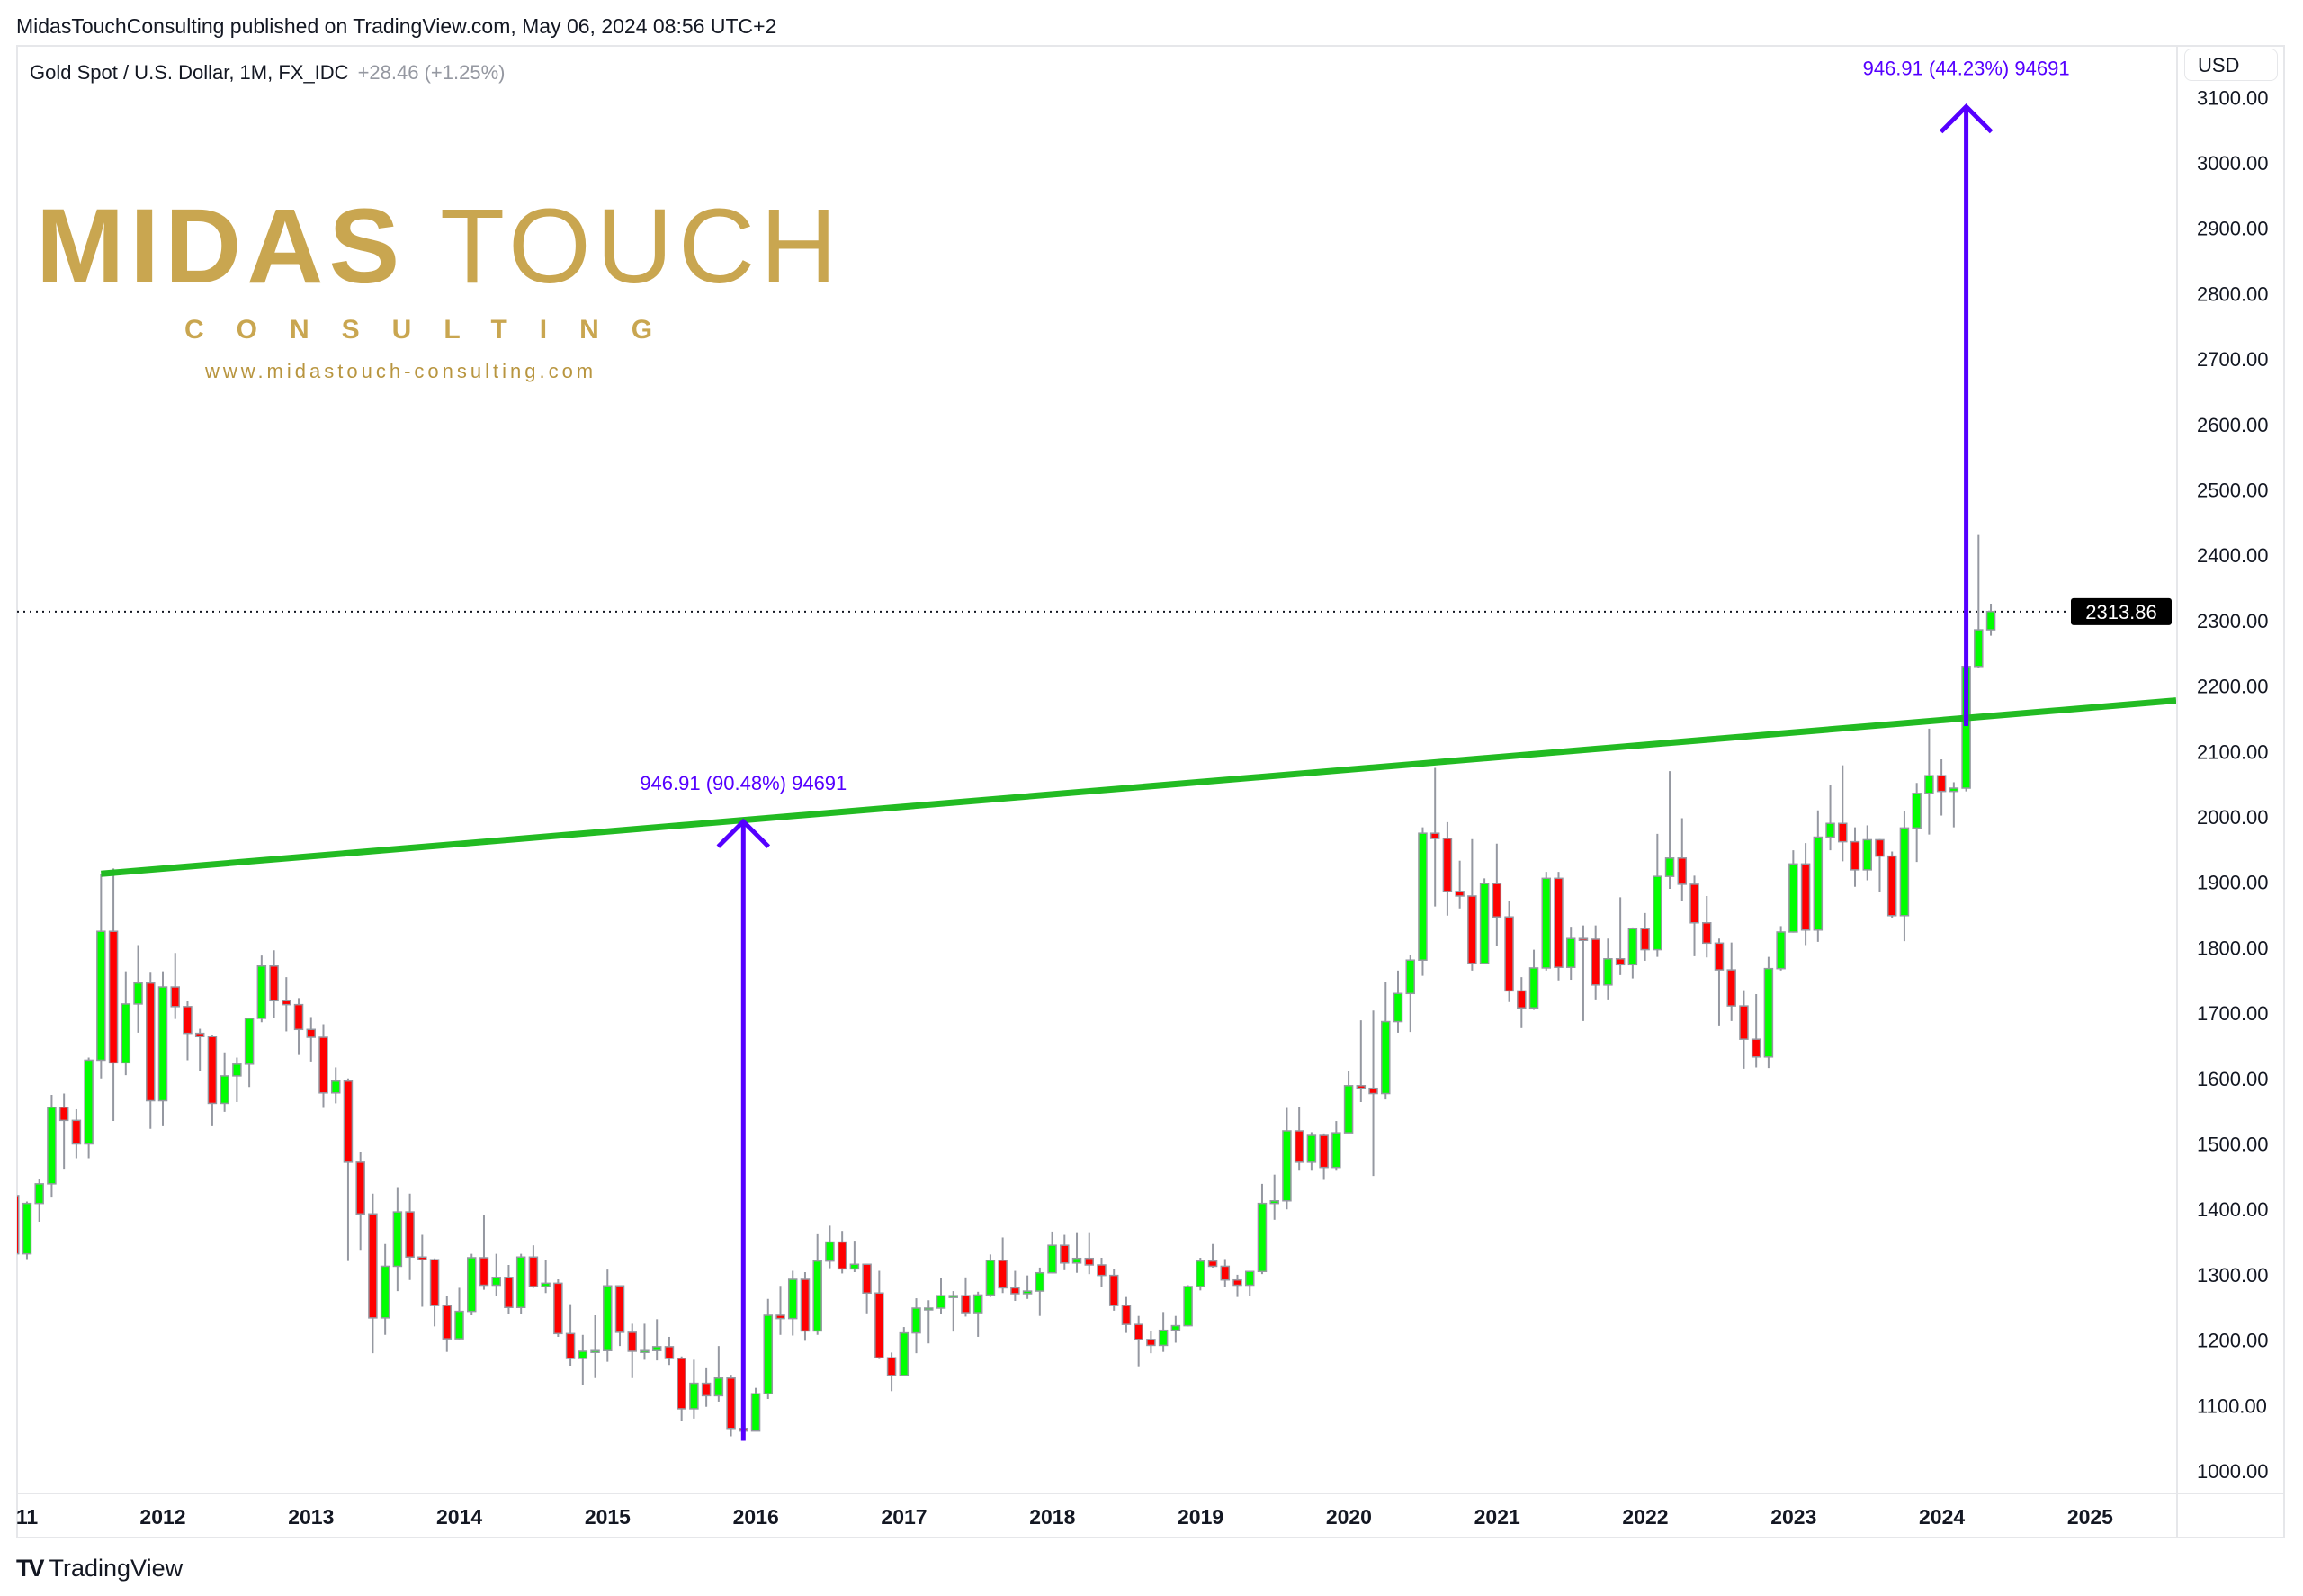 The height and width of the screenshot is (1596, 2303). What do you see at coordinates (432, 72) in the screenshot?
I see `price-change: +28.46 (+1.25%)` at bounding box center [432, 72].